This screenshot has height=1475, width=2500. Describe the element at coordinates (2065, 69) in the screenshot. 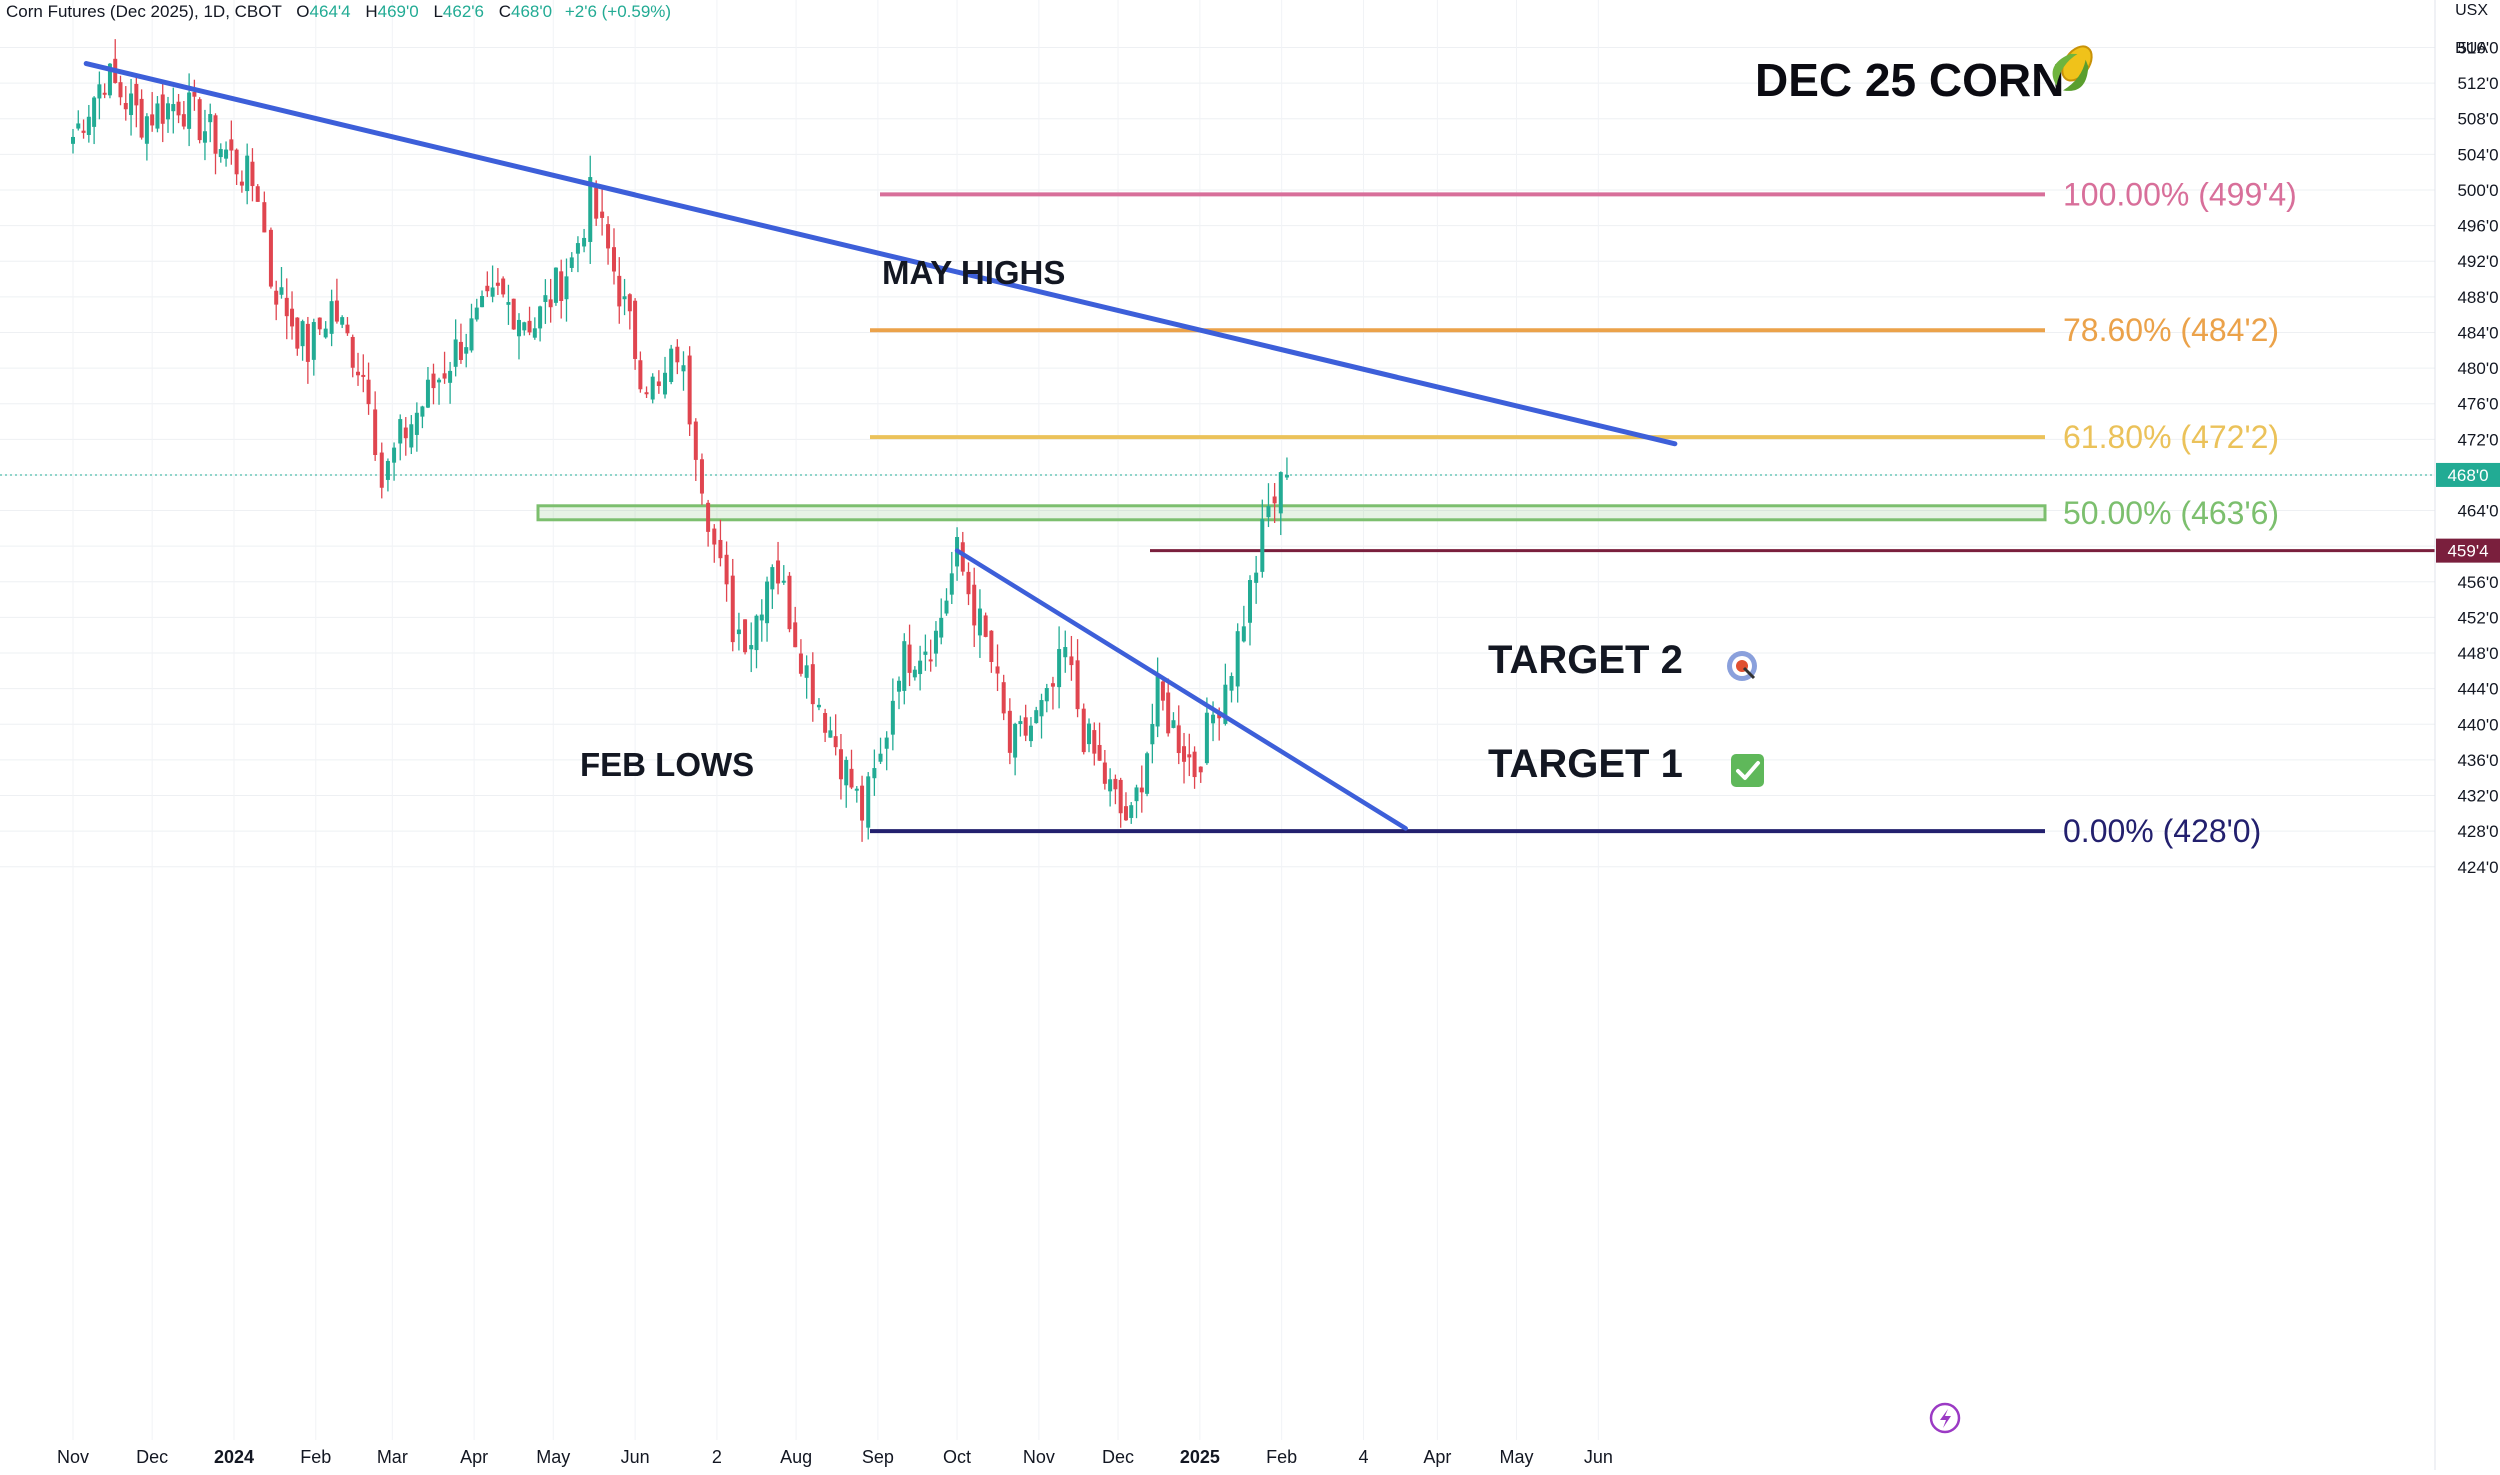

I see `corn-leaf` at that location.